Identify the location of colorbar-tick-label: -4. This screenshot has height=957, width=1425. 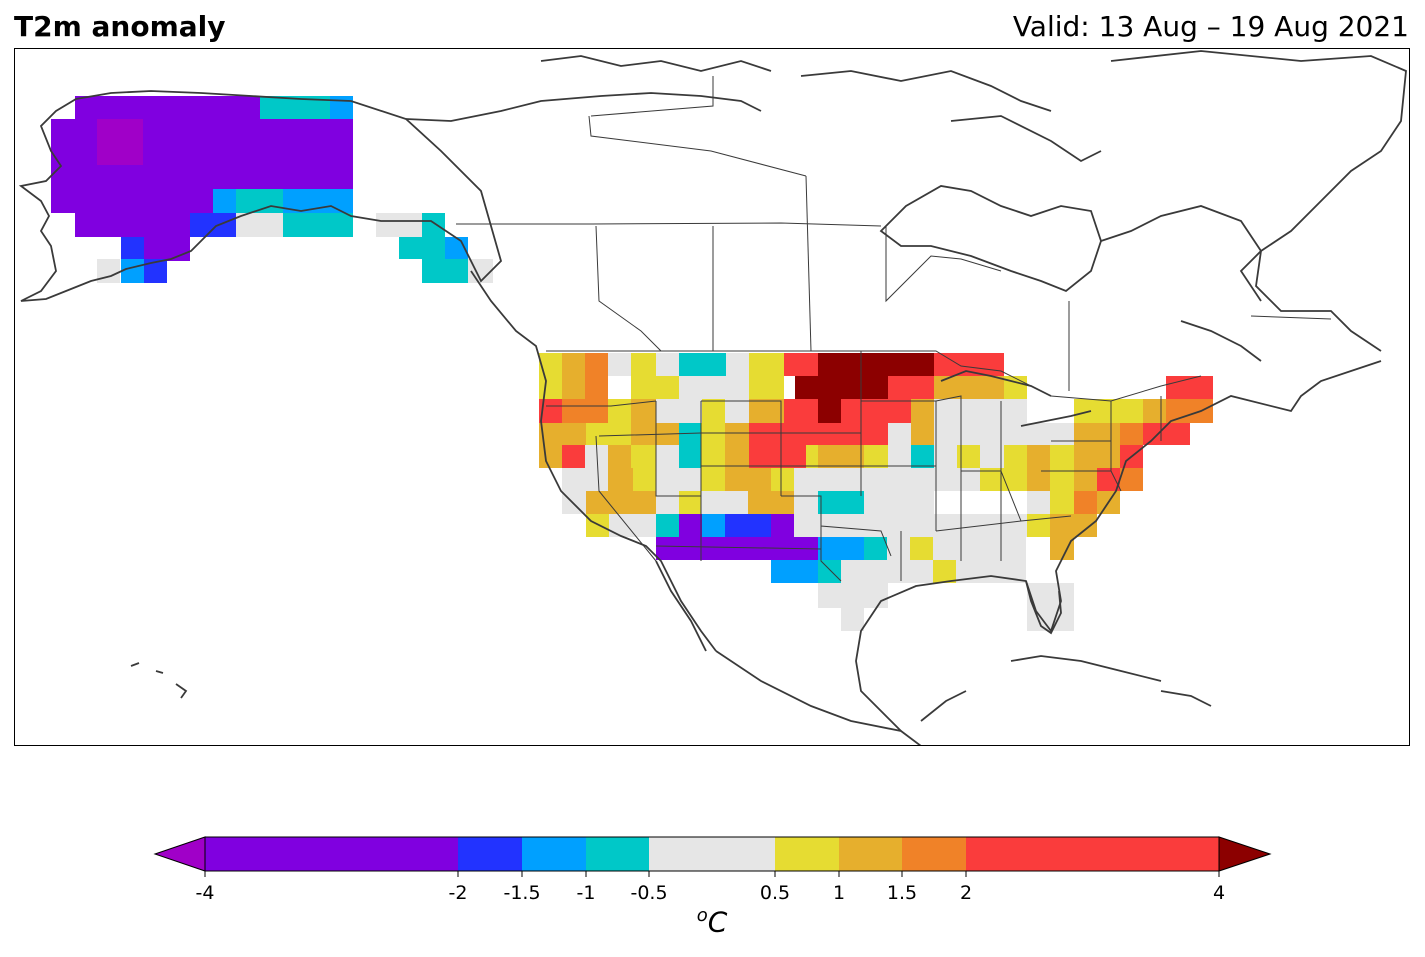
(205, 893).